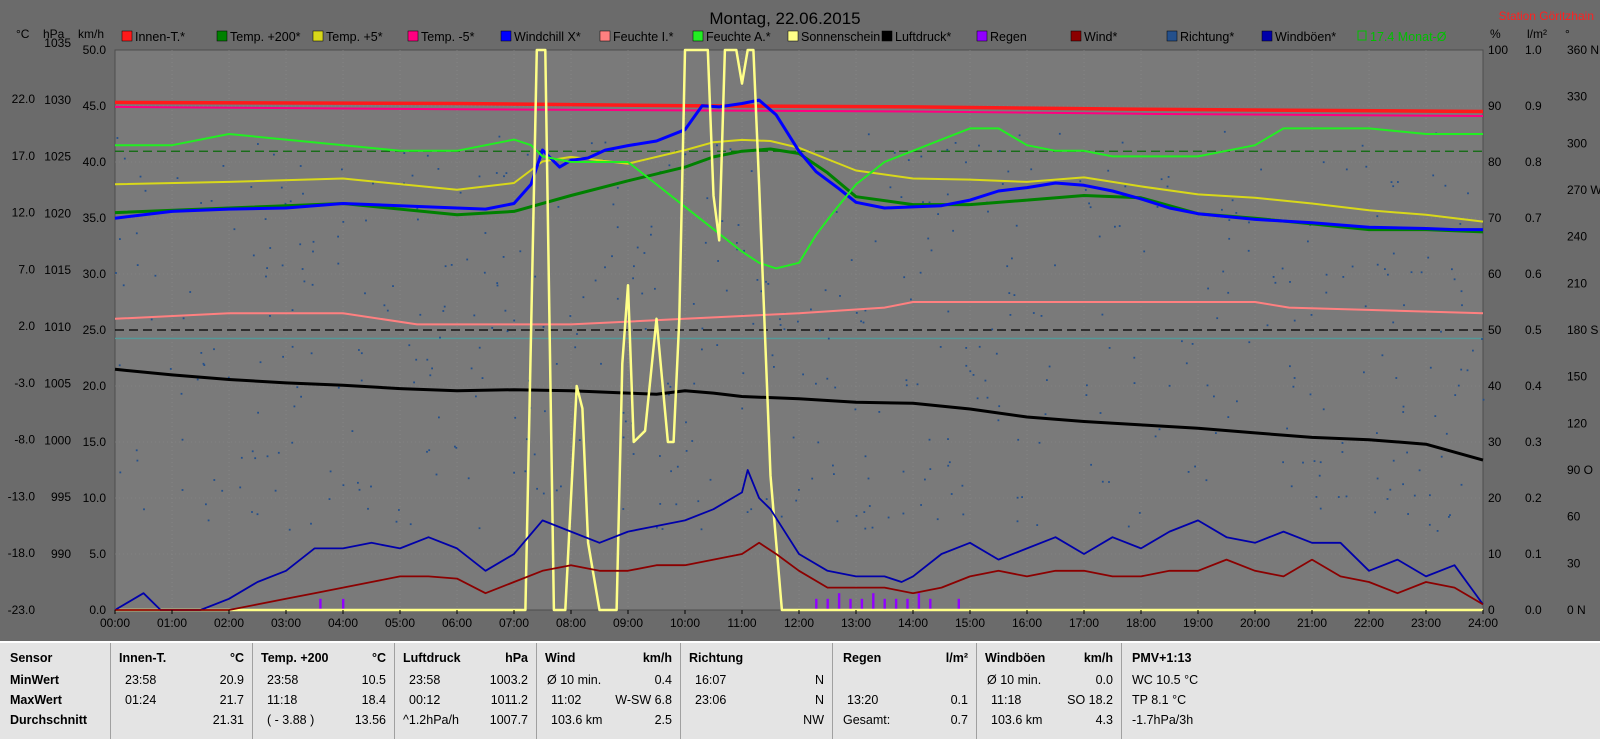  I want to click on direction-tick-label: 360 N, so click(1583, 50).